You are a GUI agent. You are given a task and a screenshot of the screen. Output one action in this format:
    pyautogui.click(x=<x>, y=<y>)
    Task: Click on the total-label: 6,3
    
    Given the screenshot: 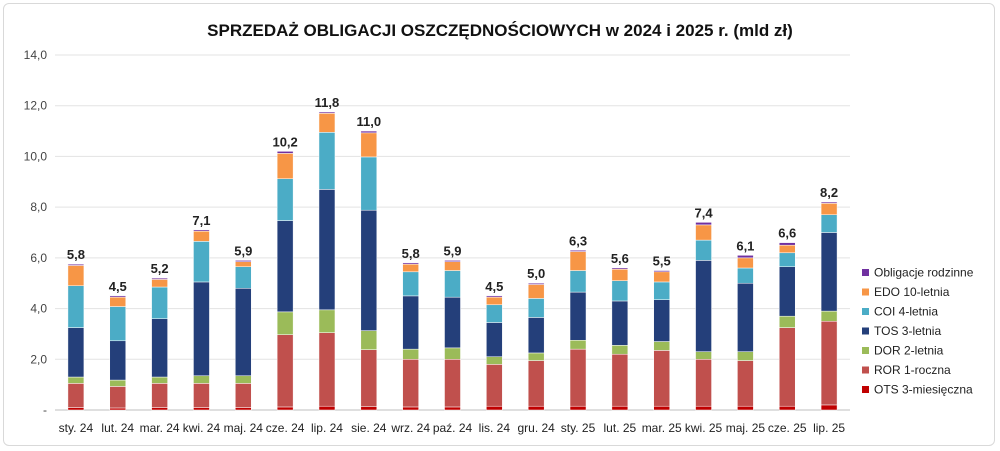 What is the action you would take?
    pyautogui.click(x=578, y=240)
    